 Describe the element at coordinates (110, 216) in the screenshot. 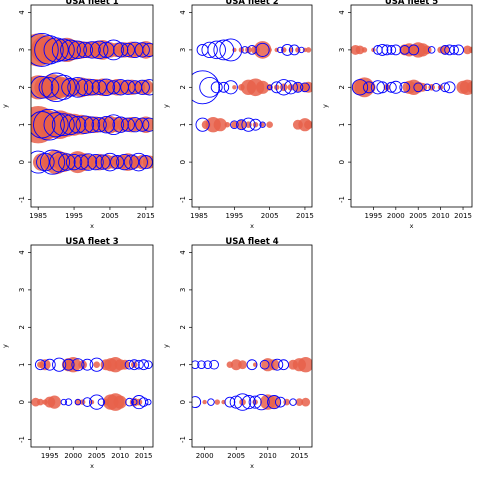

I see `x-tick-label: 2005` at that location.